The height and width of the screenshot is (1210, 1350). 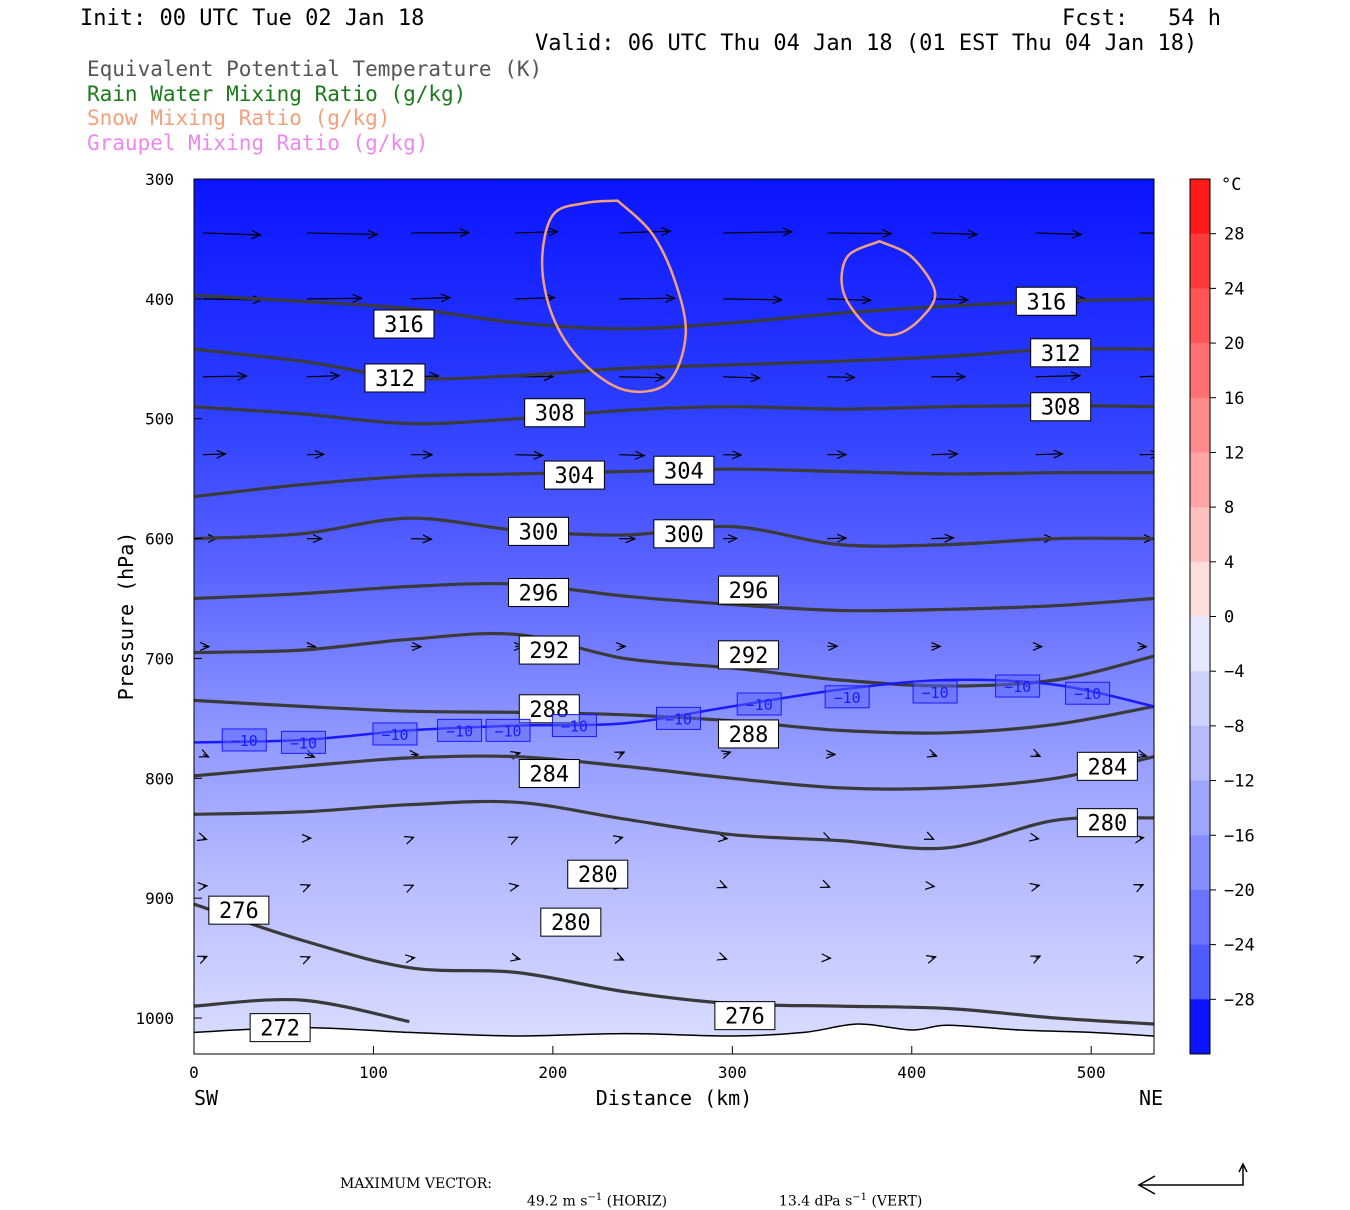 What do you see at coordinates (1107, 767) in the screenshot?
I see `theta-e-contour-label: 284` at bounding box center [1107, 767].